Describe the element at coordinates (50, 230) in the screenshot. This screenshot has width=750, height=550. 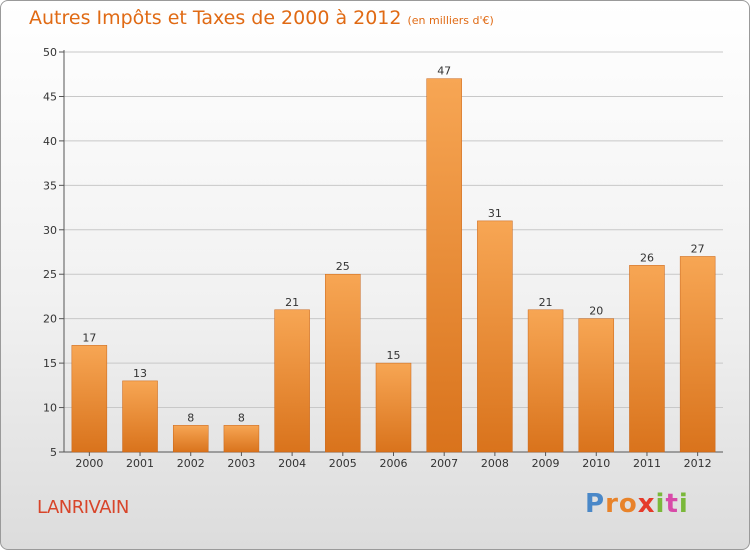
I see `y-tick-label: 30` at that location.